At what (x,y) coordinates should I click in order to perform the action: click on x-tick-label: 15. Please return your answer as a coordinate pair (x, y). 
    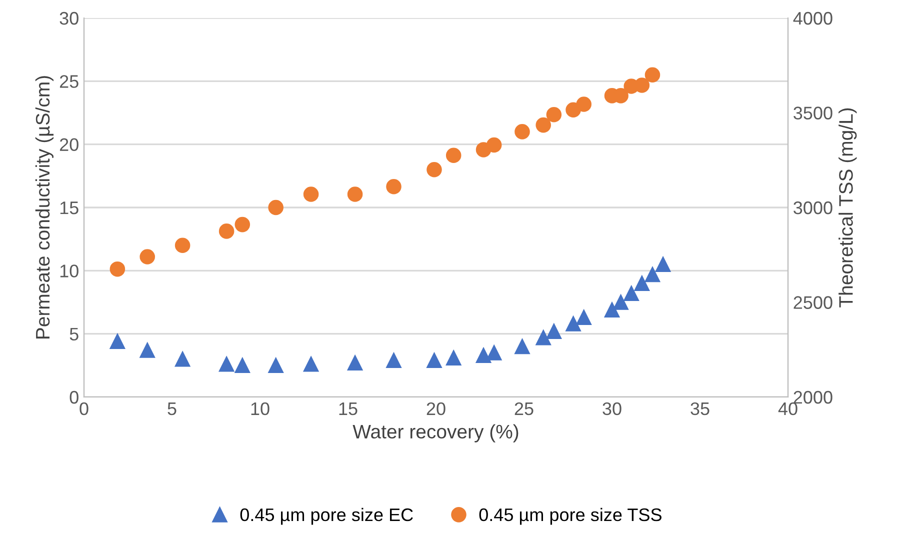
    Looking at the image, I should click on (348, 409).